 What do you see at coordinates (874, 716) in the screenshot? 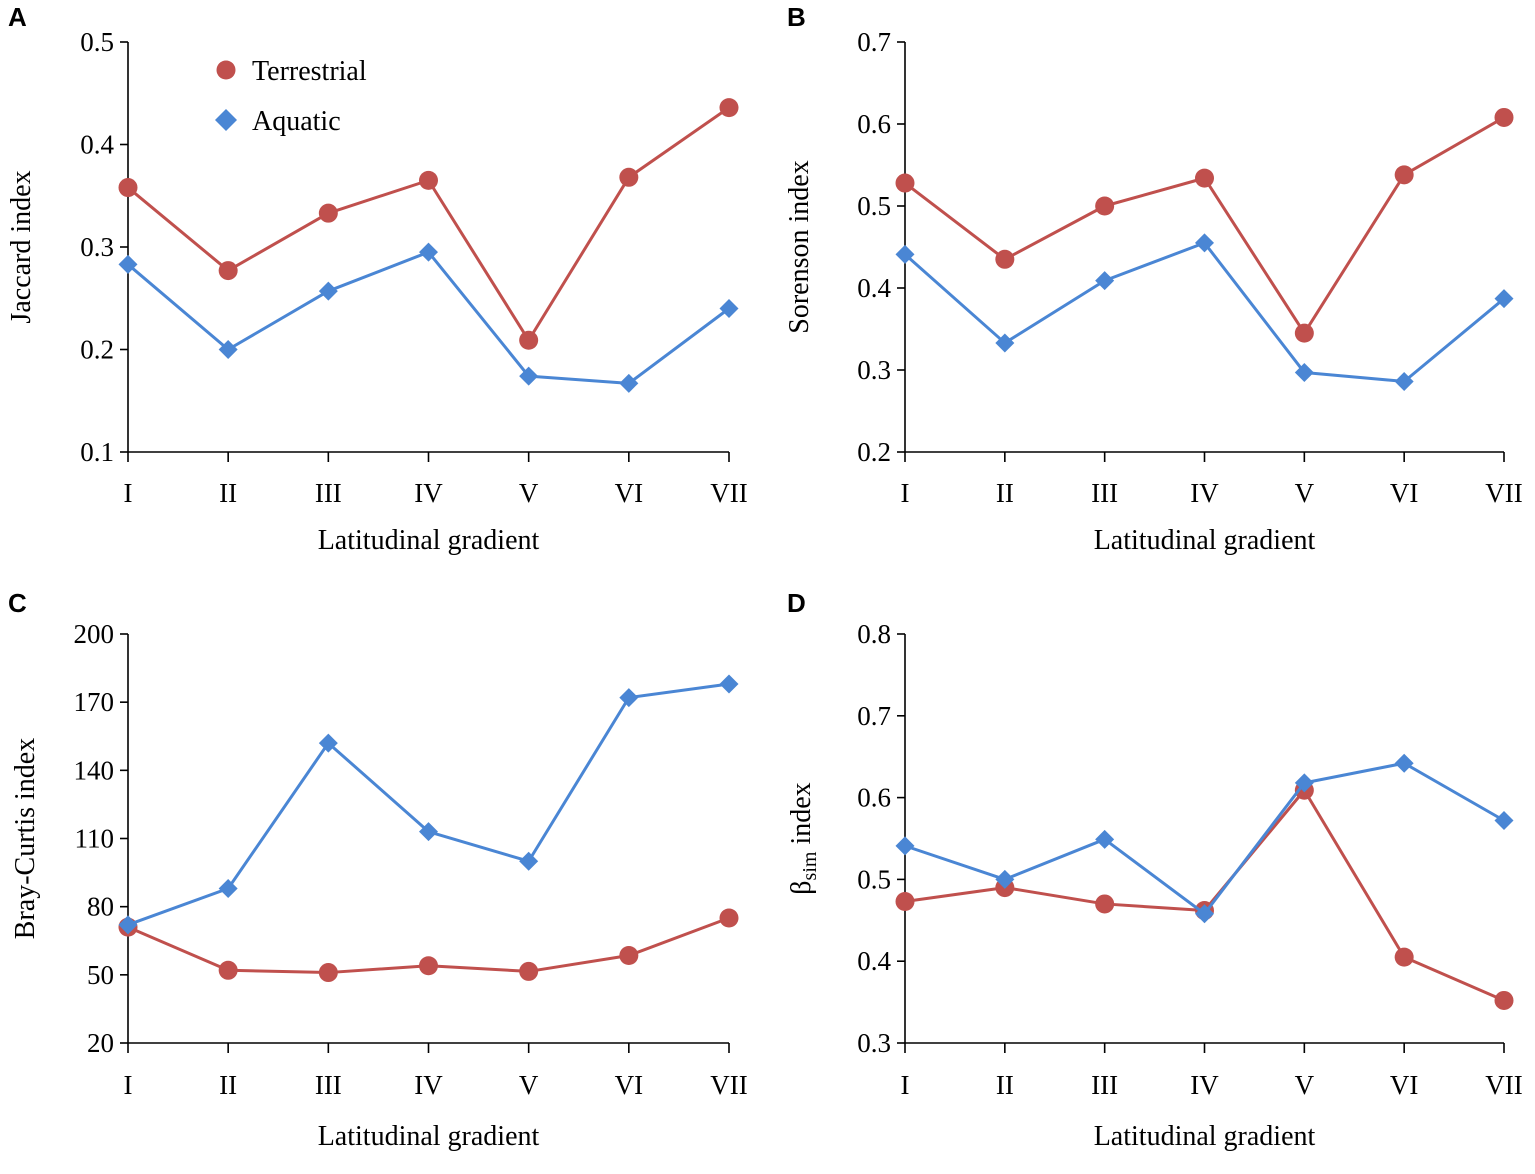
I see `y-tick-label: 0.7` at bounding box center [874, 716].